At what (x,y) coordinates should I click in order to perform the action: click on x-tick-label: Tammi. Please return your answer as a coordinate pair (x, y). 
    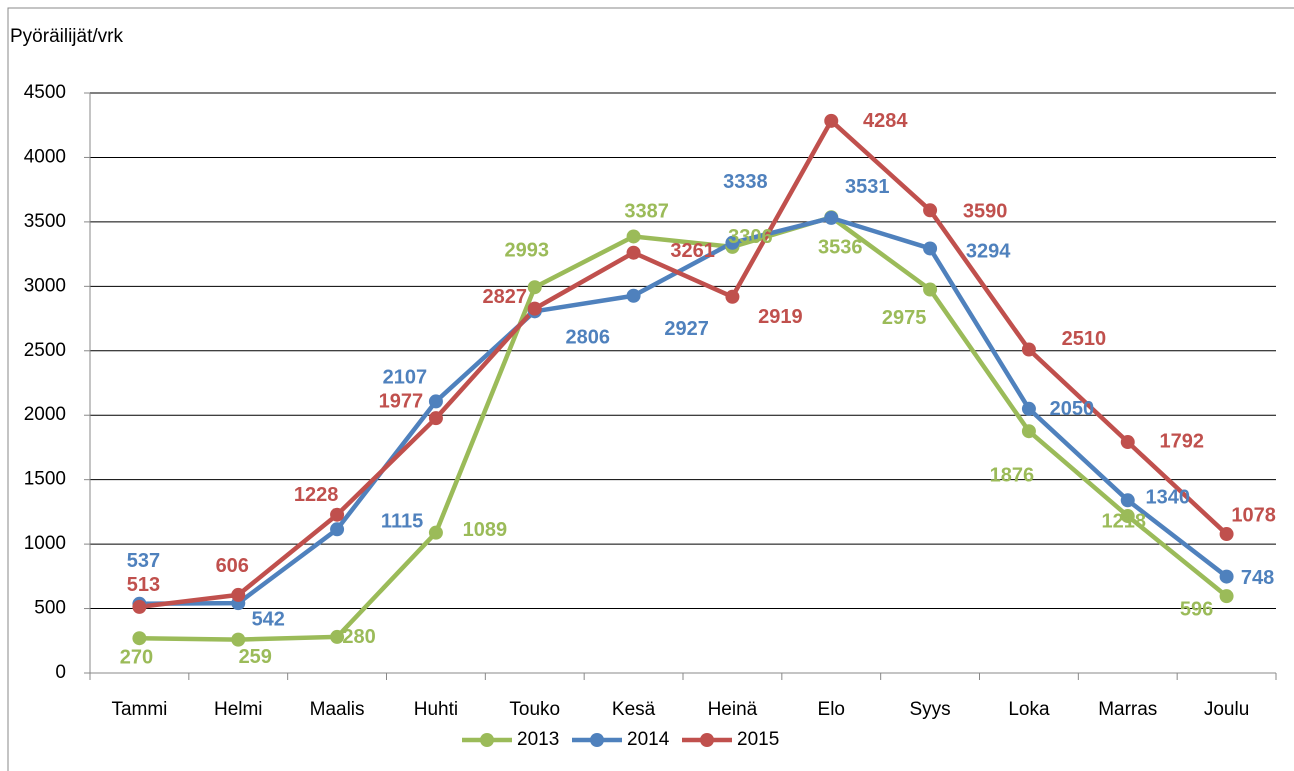
    Looking at the image, I should click on (139, 709).